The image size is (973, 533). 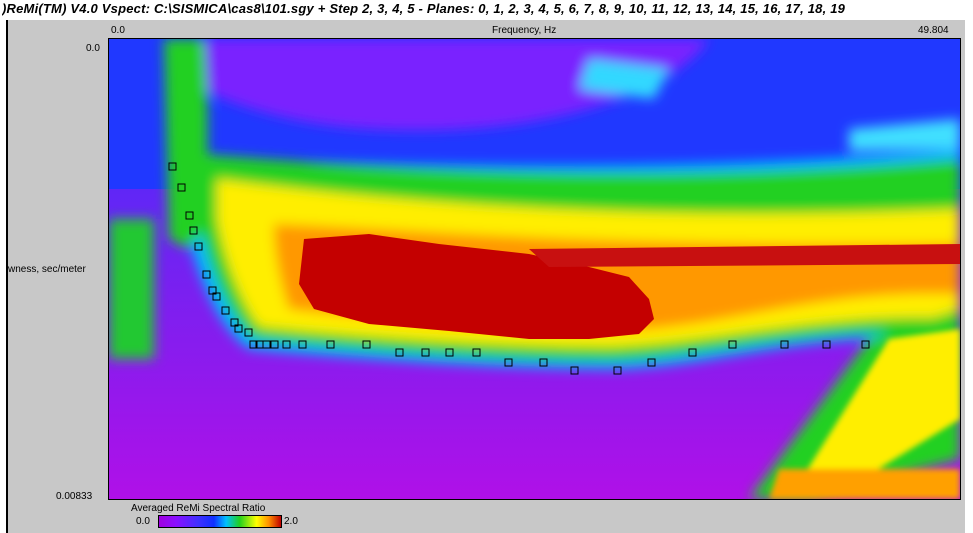 What do you see at coordinates (933, 30) in the screenshot?
I see `x-axis-max: 49.804` at bounding box center [933, 30].